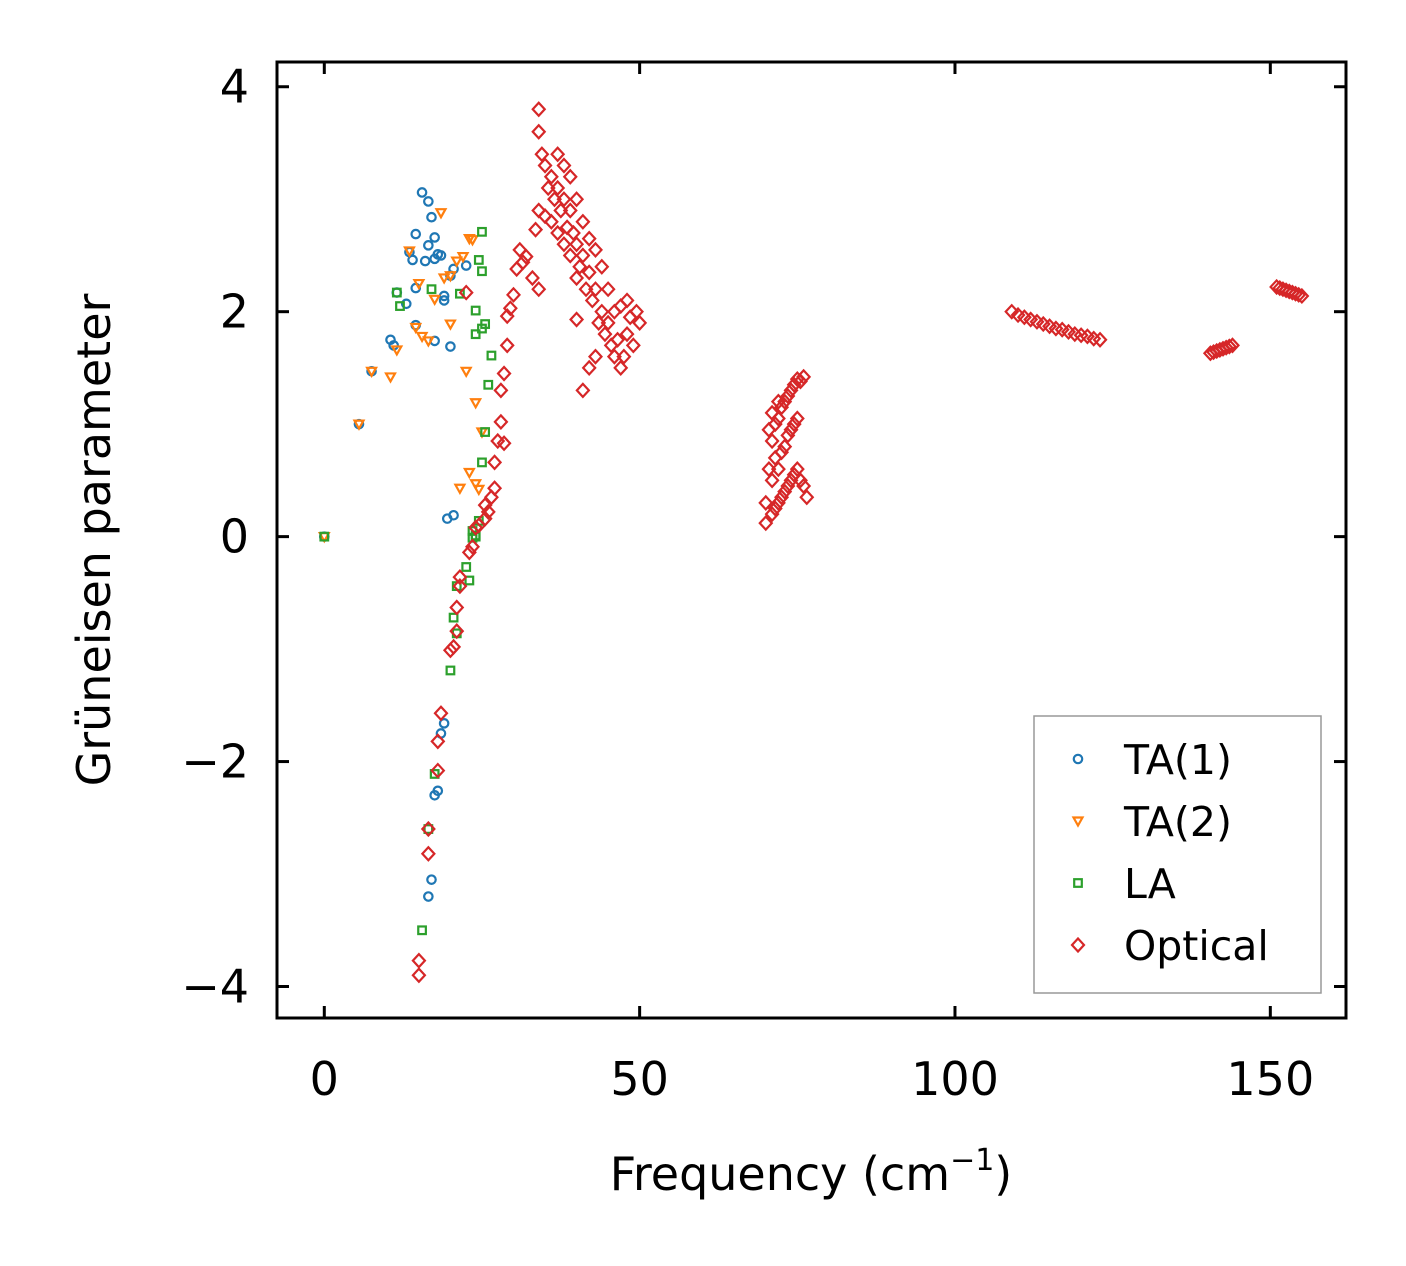 This screenshot has height=1266, width=1406. Describe the element at coordinates (1152, 760) in the screenshot. I see `legend-entry: TA(1)` at that location.